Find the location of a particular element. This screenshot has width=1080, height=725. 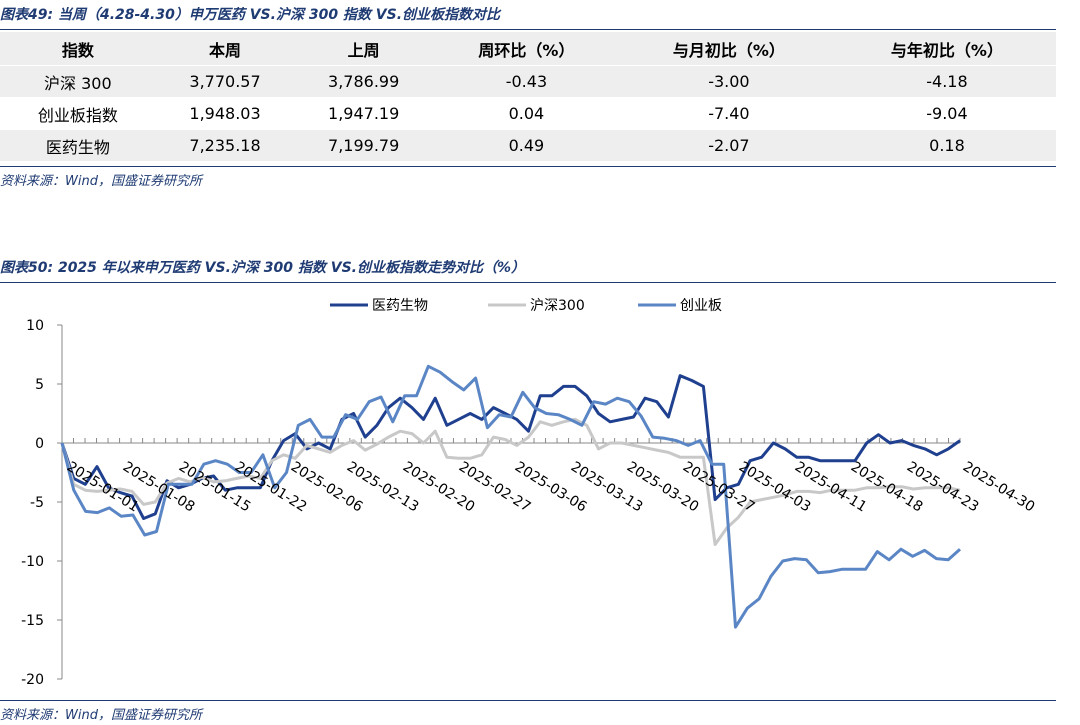

cell-last-week: 1,947.19 is located at coordinates (363, 113).